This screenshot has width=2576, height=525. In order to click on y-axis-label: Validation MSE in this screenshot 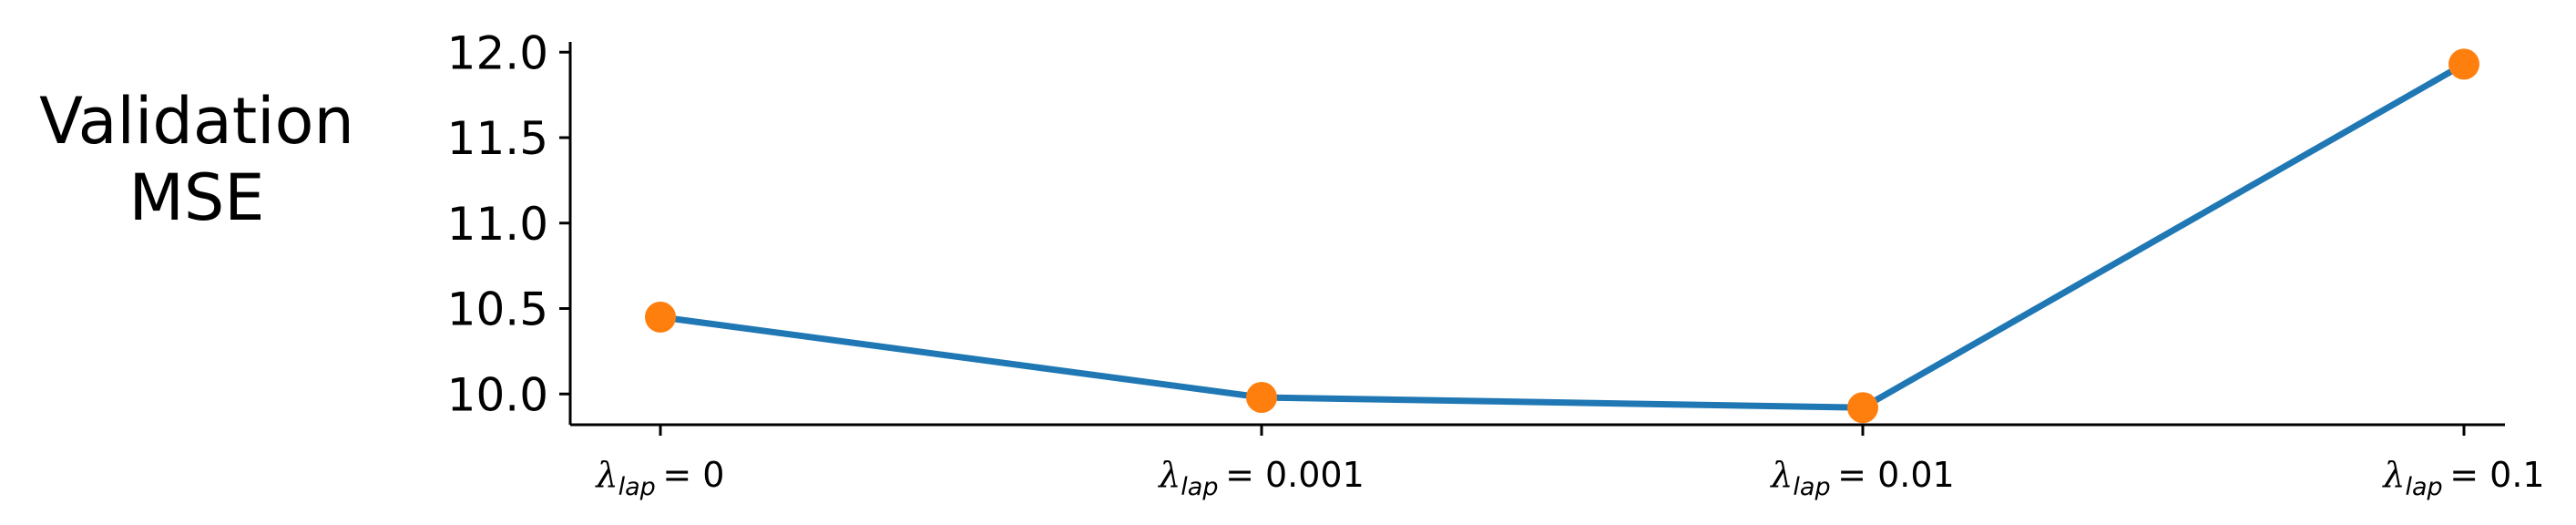, I will do `click(197, 160)`.